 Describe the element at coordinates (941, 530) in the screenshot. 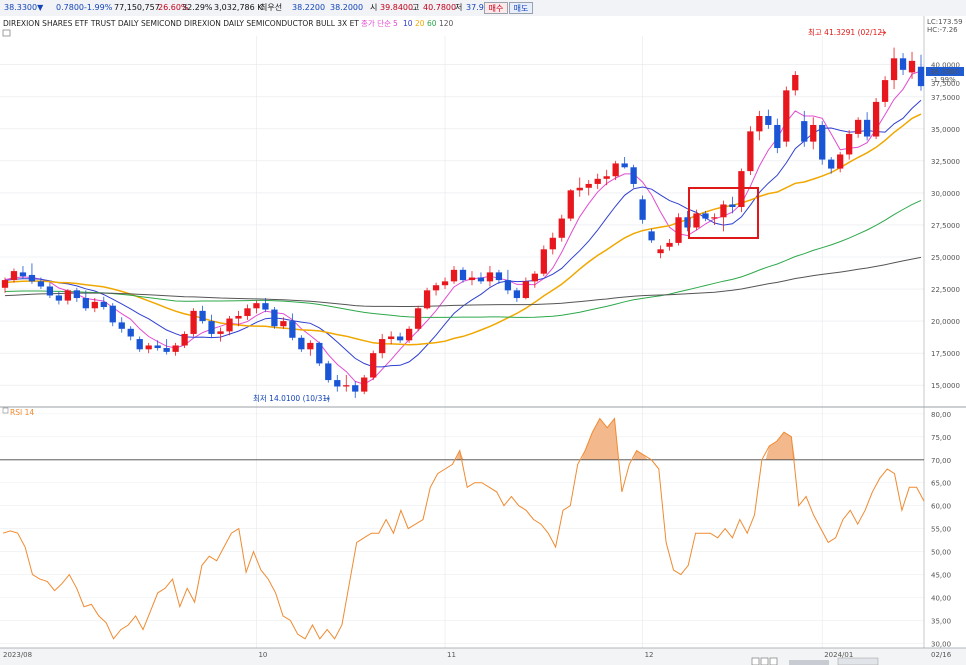

I see `rsi-tick-label: 55,00` at that location.